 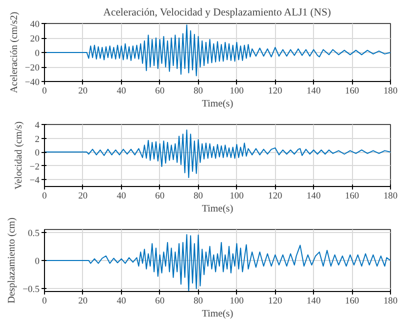 I want to click on y-tick-label: 4, so click(x=37, y=126).